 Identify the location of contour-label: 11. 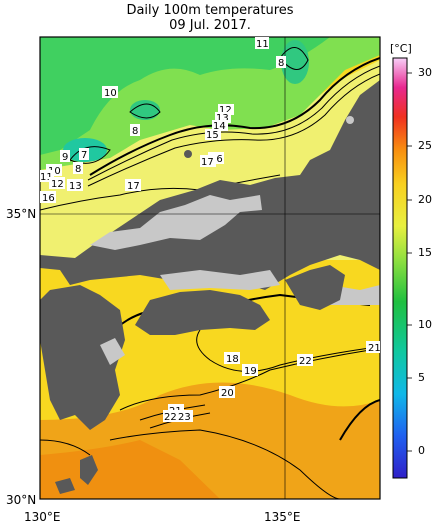
(262, 43).